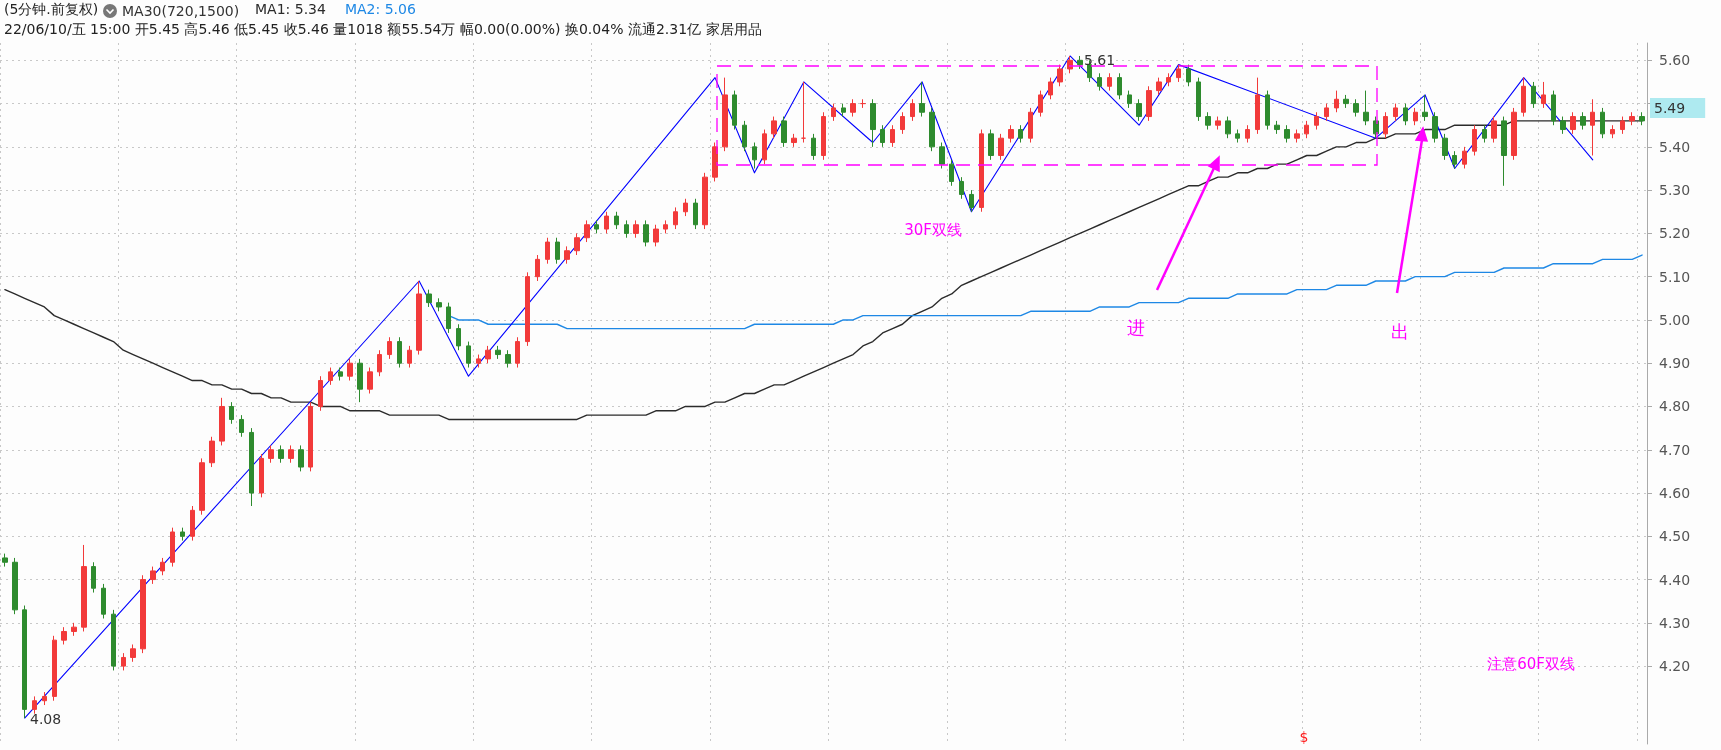  Describe the element at coordinates (1675, 449) in the screenshot. I see `y-tick-label: 4.70` at that location.